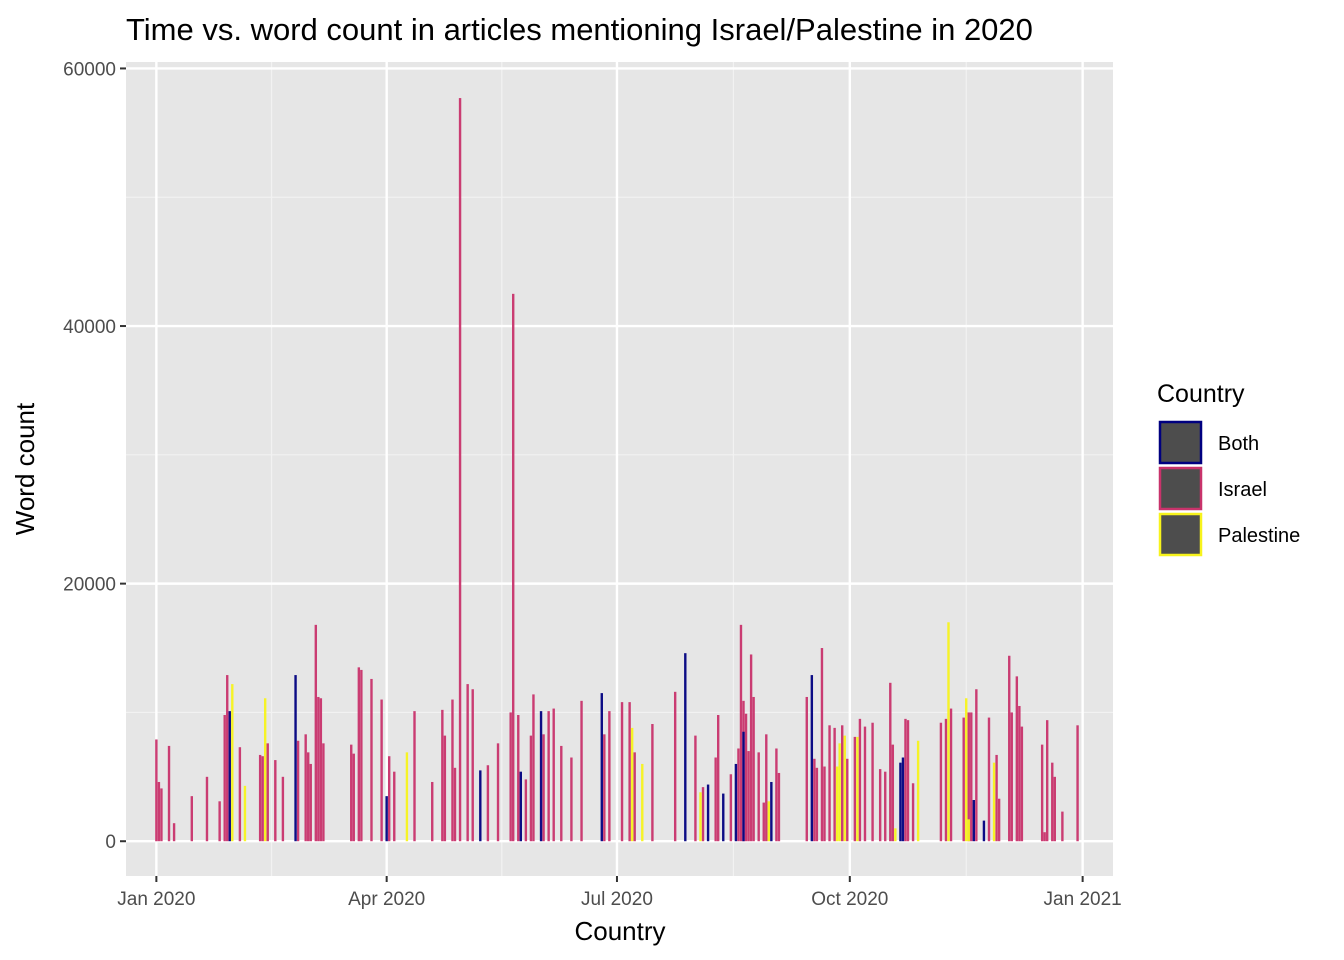 This screenshot has height=960, width=1344. I want to click on x-tick-label: Apr 2020, so click(386, 899).